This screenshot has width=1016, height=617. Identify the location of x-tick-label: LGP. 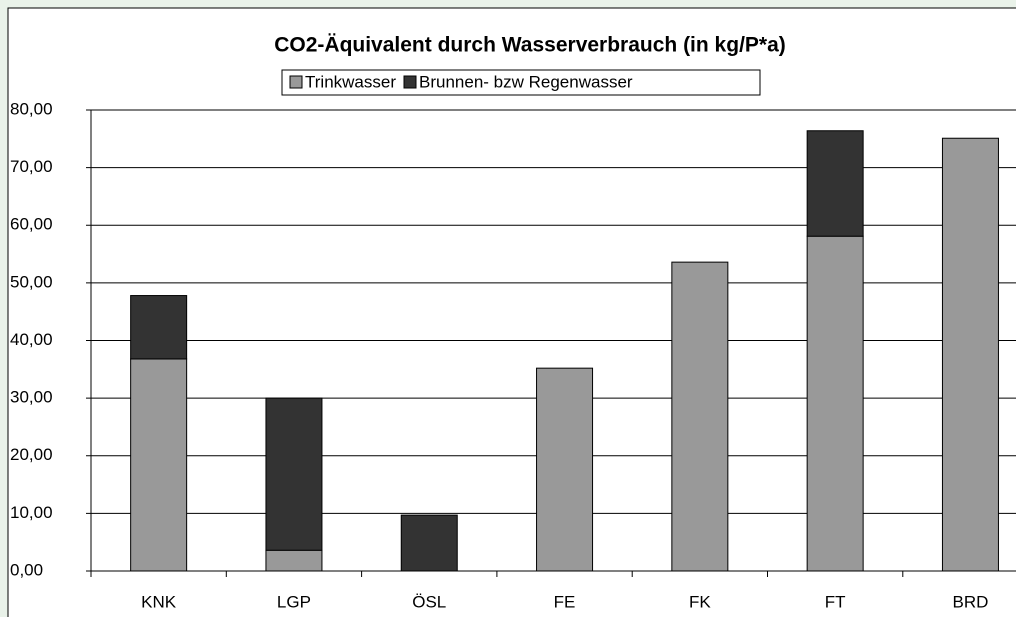
(294, 601).